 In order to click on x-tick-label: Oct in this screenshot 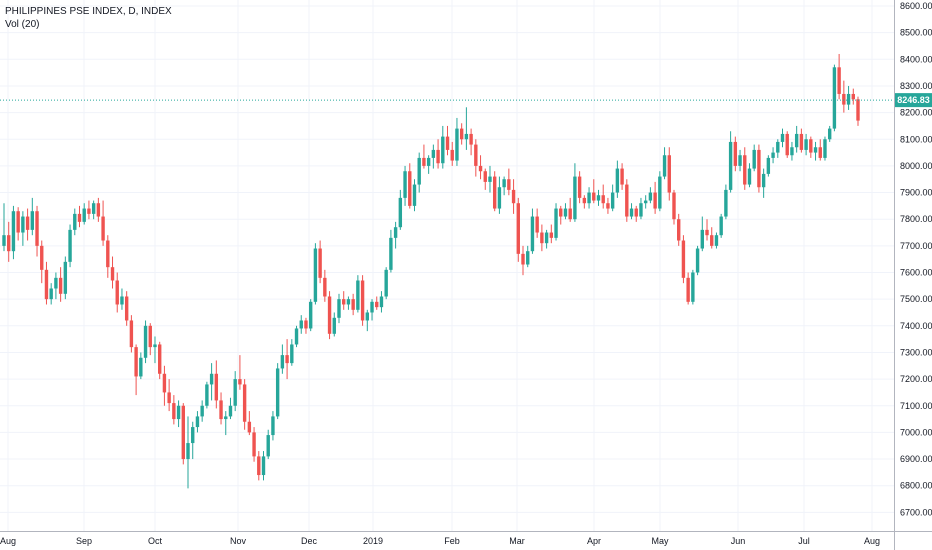, I will do `click(155, 541)`.